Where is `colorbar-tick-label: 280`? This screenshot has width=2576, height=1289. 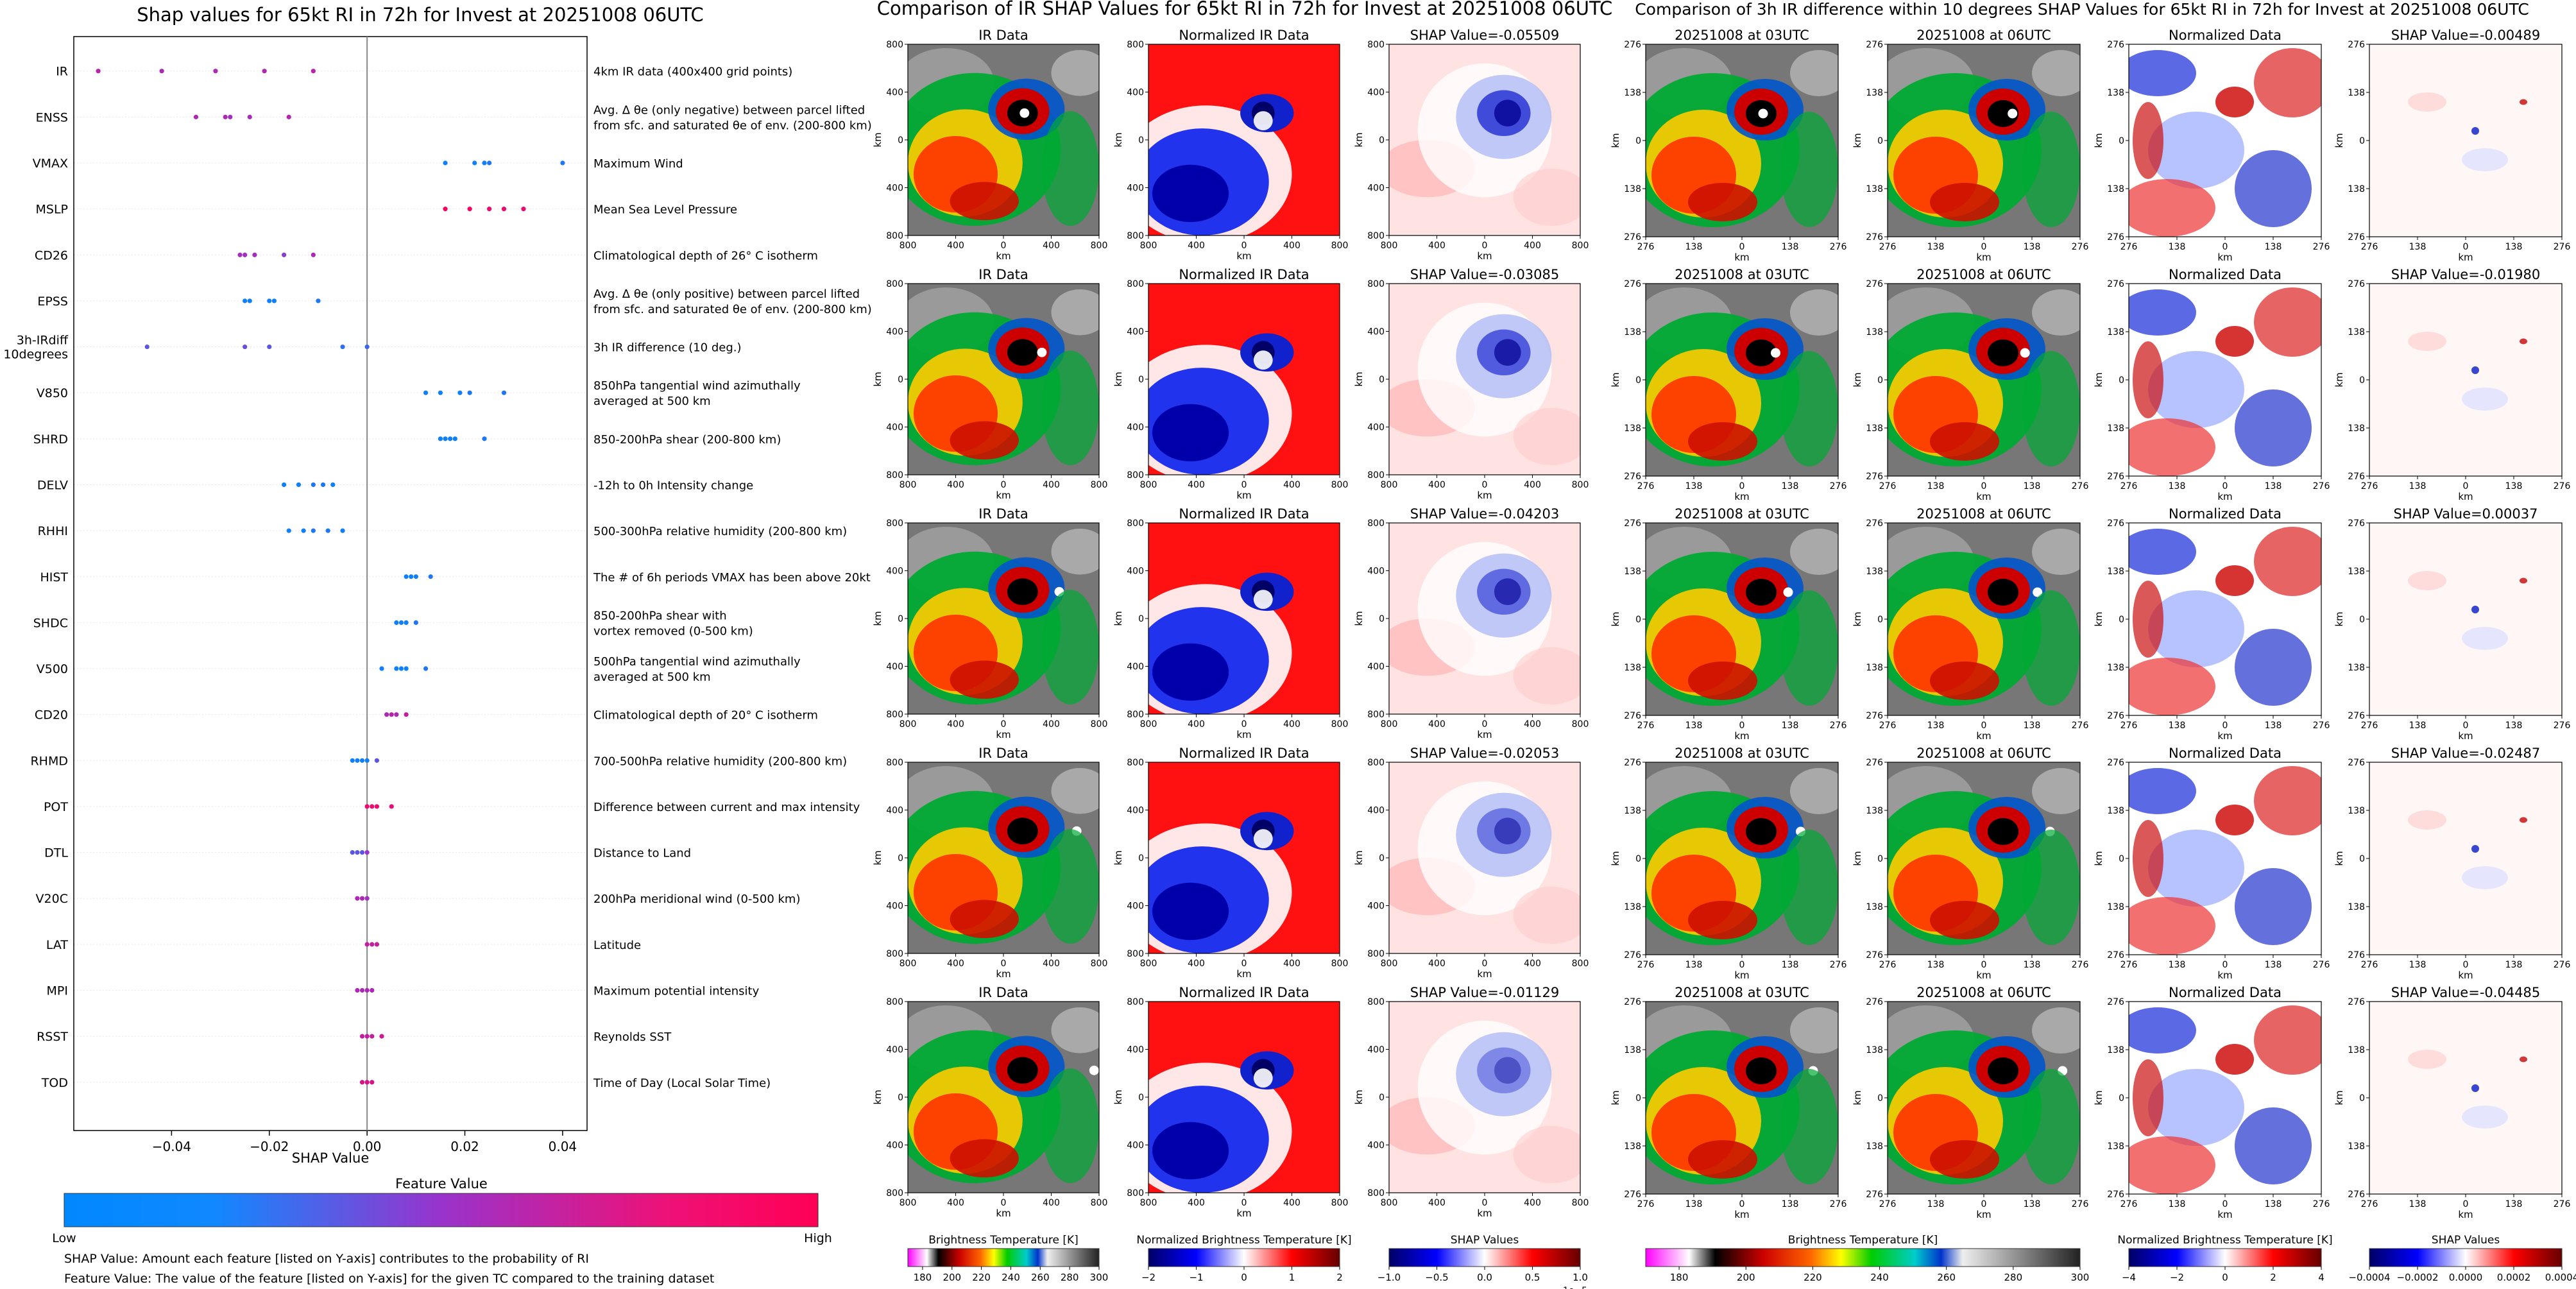
colorbar-tick-label: 280 is located at coordinates (1070, 1277).